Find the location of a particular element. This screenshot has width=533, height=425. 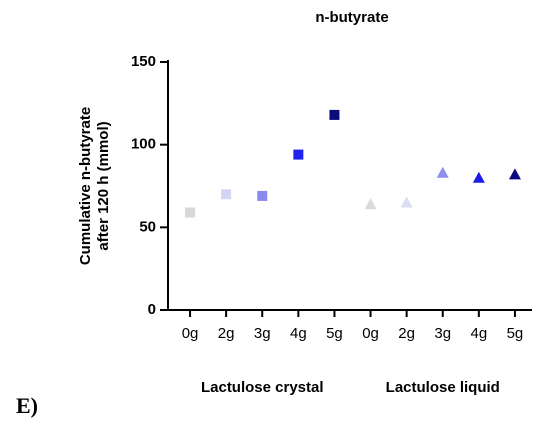

y-axis-label: after 120 h (mmol) is located at coordinates (103, 185).